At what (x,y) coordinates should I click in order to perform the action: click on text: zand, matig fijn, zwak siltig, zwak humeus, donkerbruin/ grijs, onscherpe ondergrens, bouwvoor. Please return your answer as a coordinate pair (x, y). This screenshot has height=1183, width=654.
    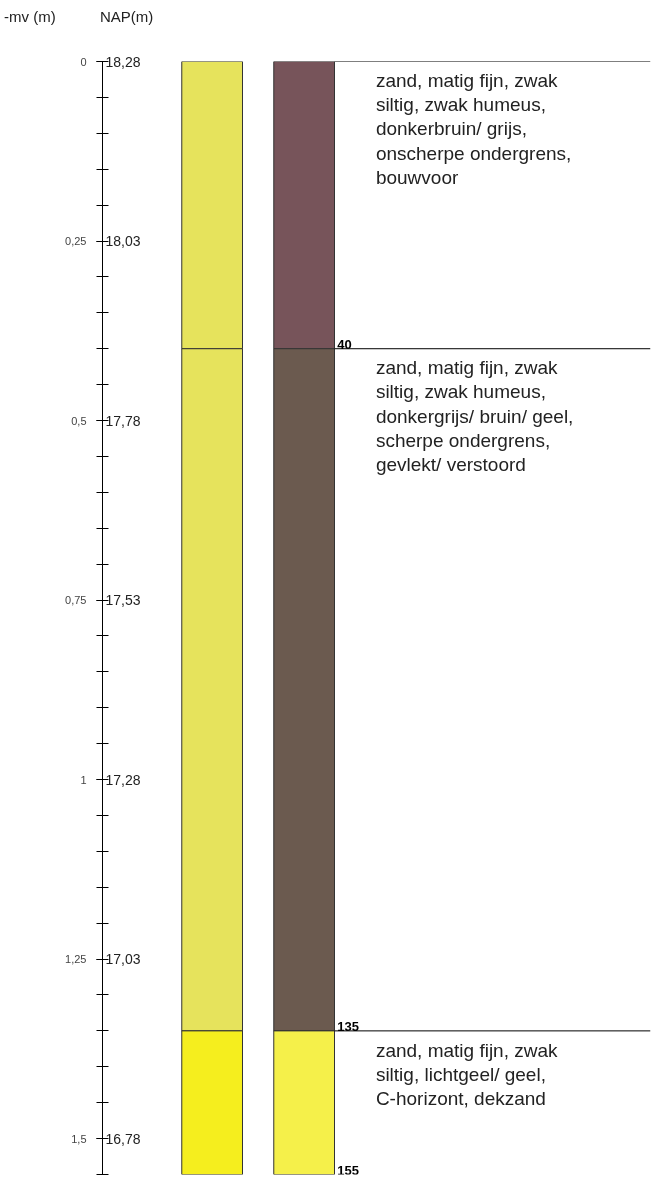
    Looking at the image, I should click on (473, 129).